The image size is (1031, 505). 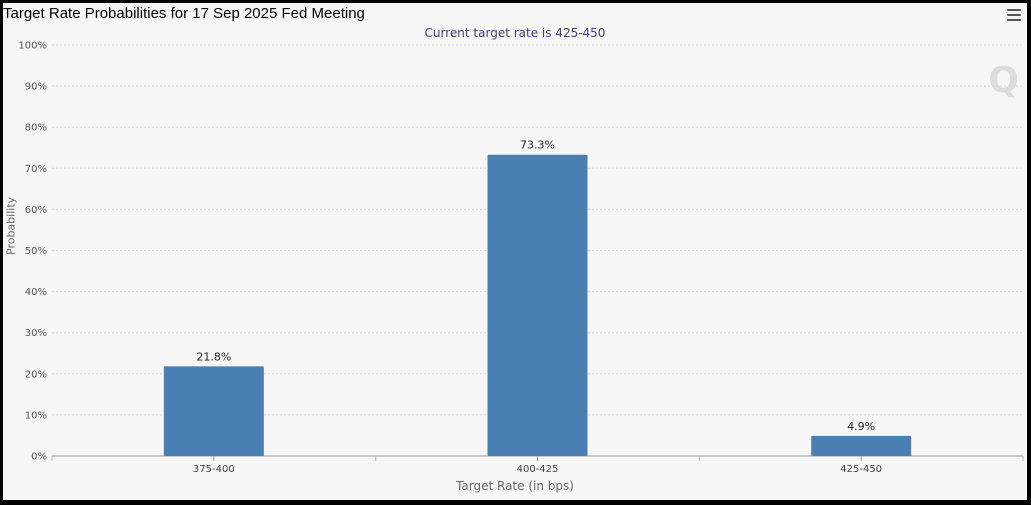 What do you see at coordinates (36, 251) in the screenshot?
I see `y-tick-label: 50%` at bounding box center [36, 251].